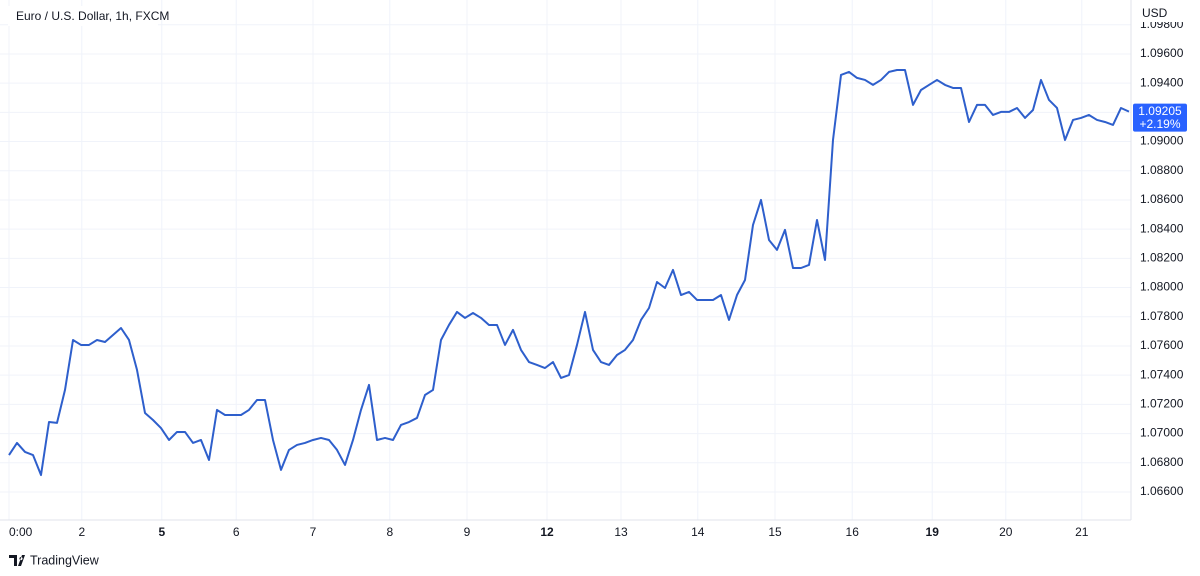 The height and width of the screenshot is (576, 1200). Describe the element at coordinates (17, 560) in the screenshot. I see `logo-icon` at that location.